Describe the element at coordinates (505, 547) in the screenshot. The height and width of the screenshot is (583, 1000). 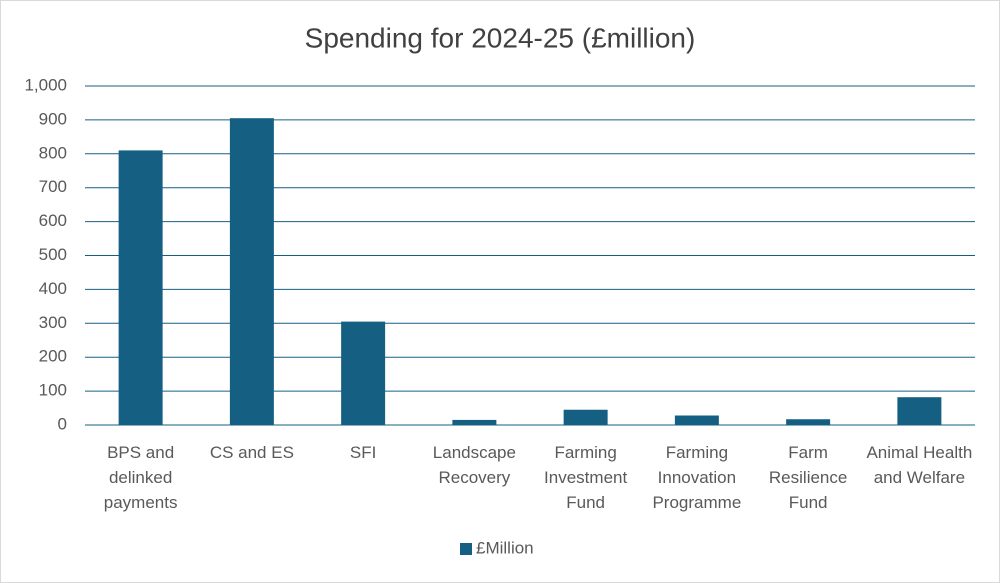
I see `legend-label: £Million` at that location.